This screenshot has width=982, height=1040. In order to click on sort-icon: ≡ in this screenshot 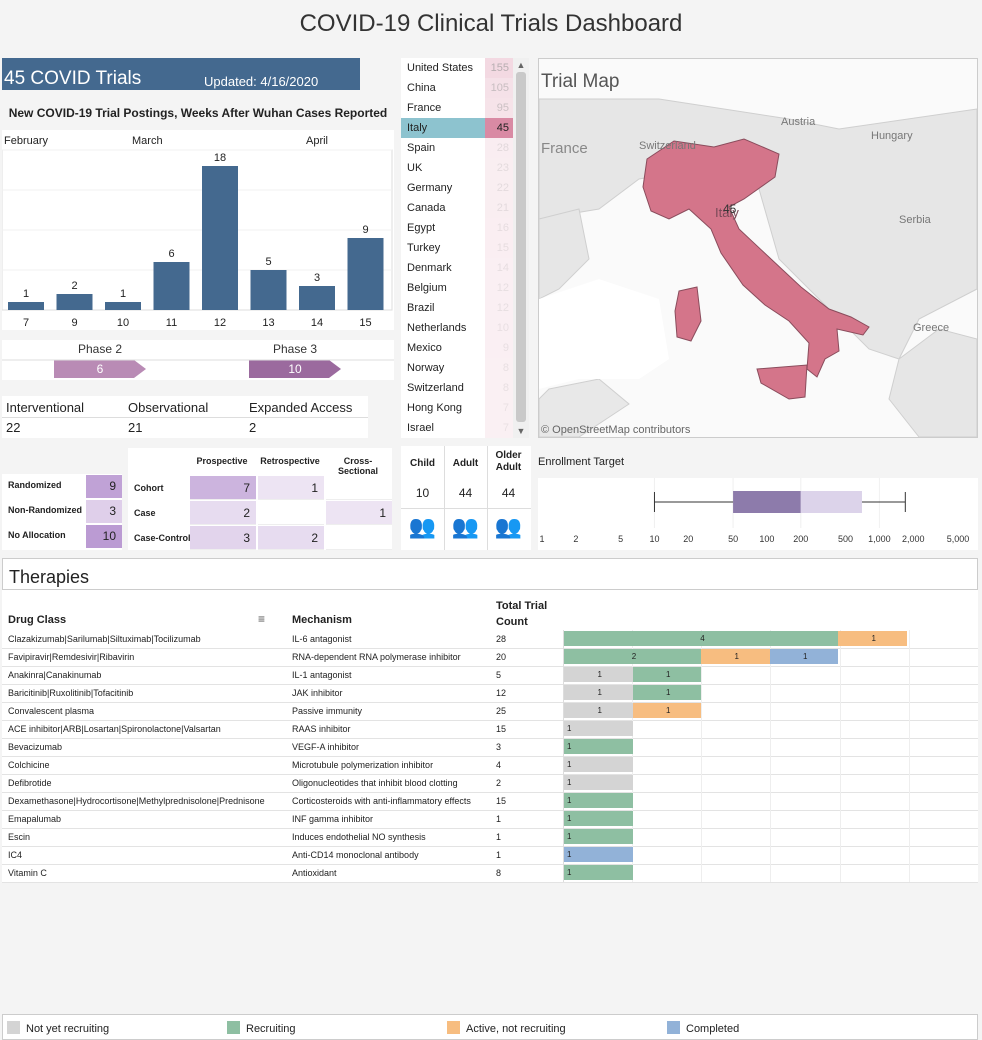, I will do `click(262, 619)`.